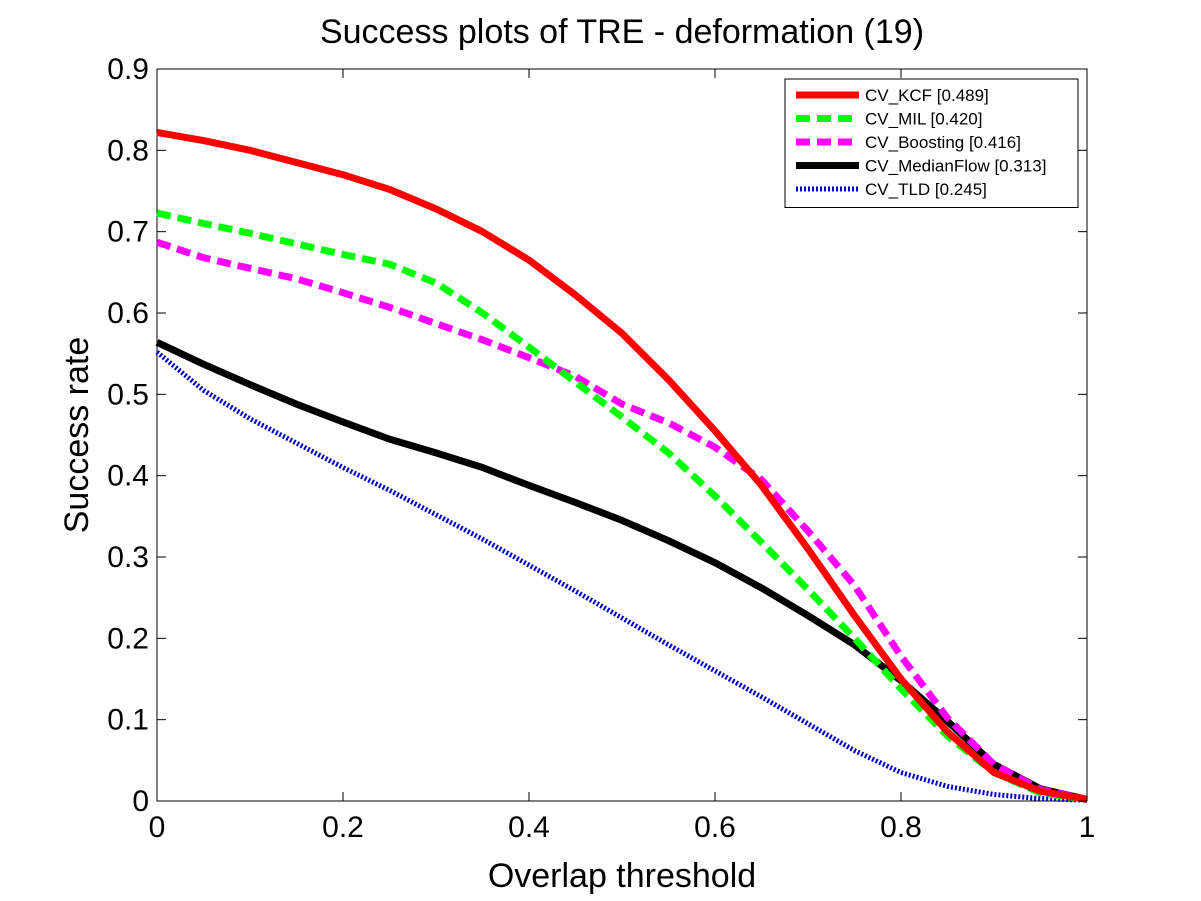 This screenshot has height=901, width=1201. What do you see at coordinates (529, 827) in the screenshot?
I see `x-tick-label: 0.4` at bounding box center [529, 827].